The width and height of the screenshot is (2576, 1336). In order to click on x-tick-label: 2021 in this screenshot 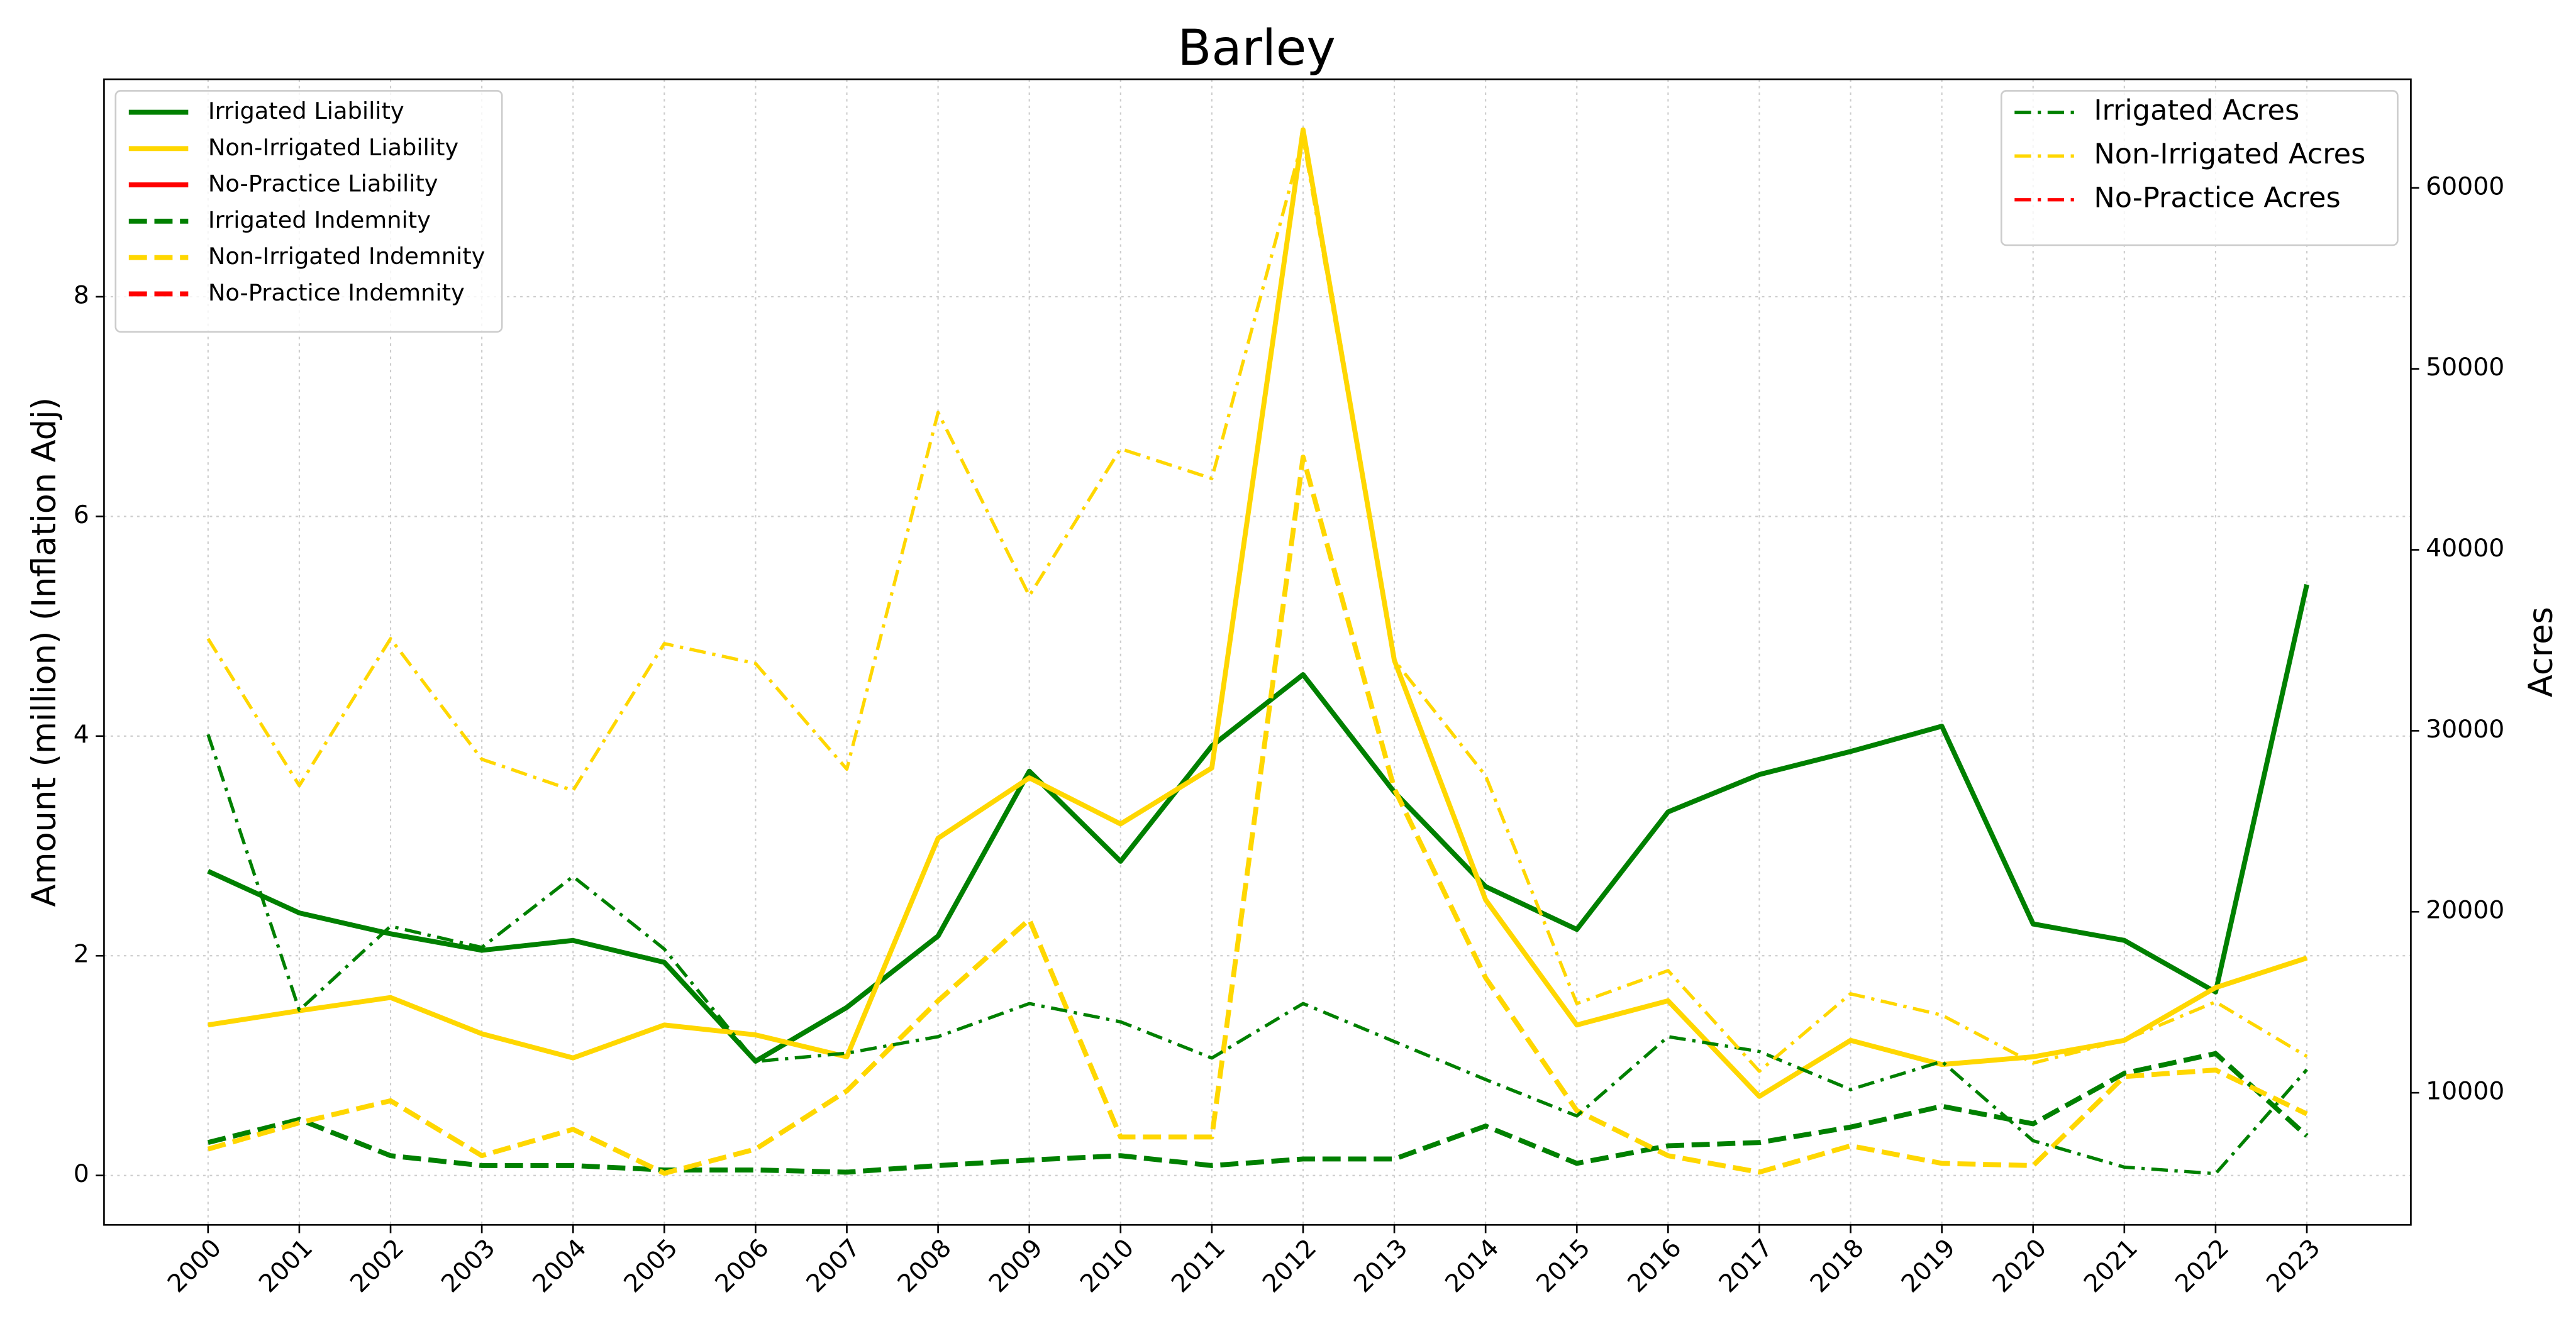, I will do `click(2111, 1266)`.